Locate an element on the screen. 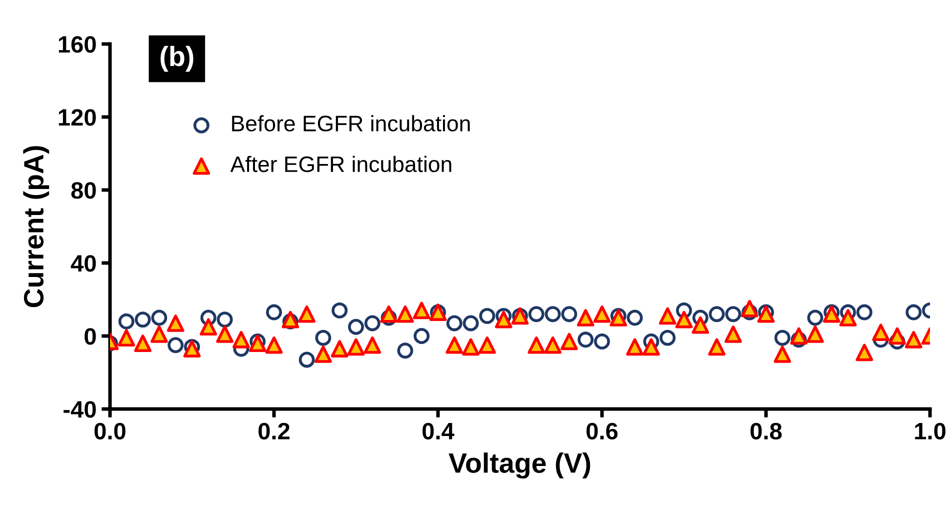 This screenshot has height=511, width=952. x-tick-label: 0.0 is located at coordinates (110, 431).